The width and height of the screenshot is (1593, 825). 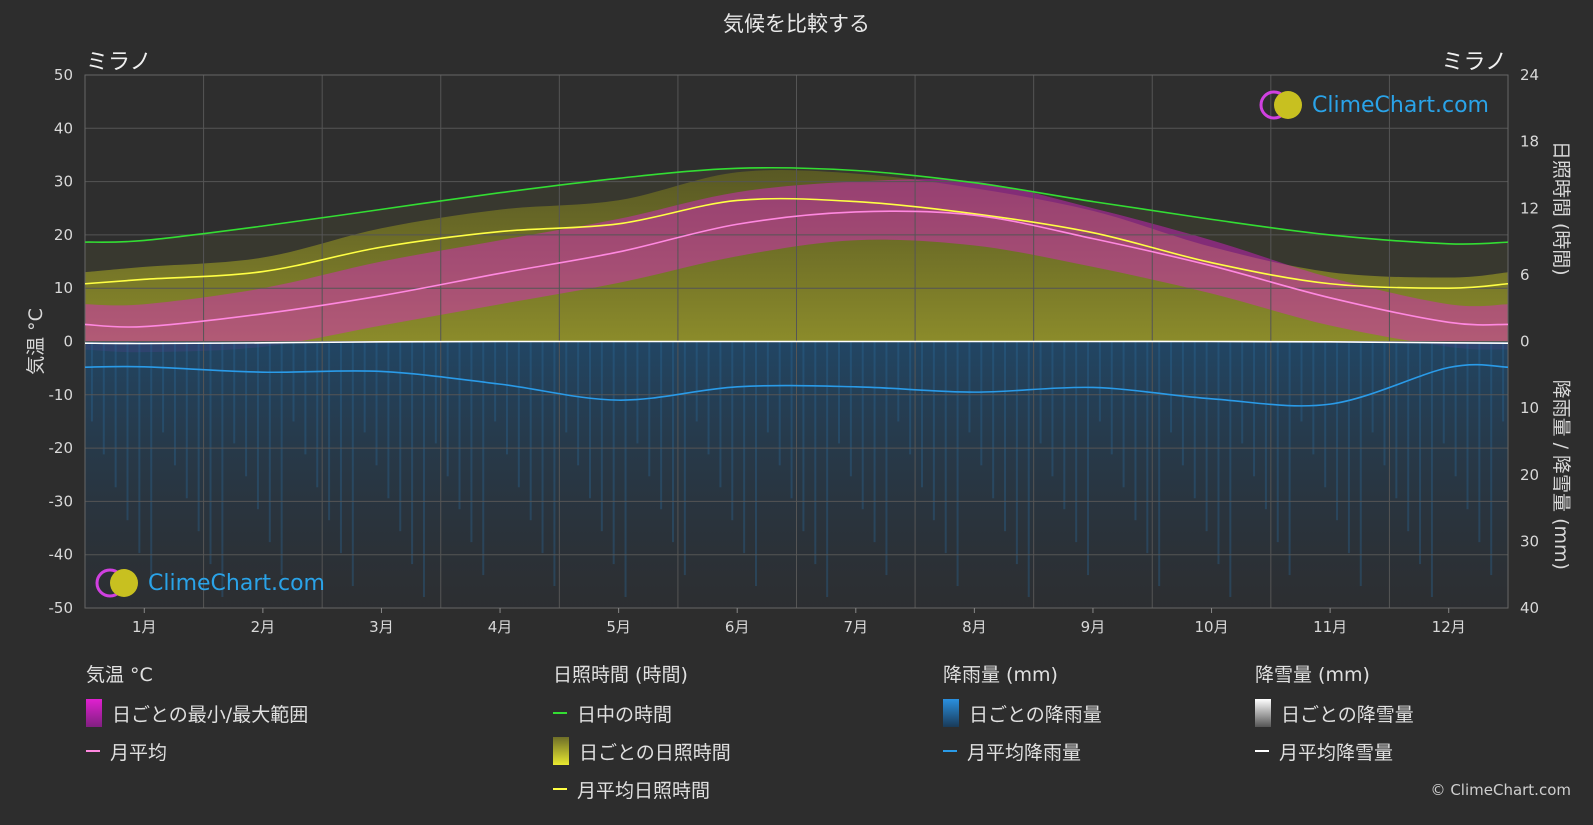 What do you see at coordinates (144, 627) in the screenshot?
I see `x-tick-label: 1月` at bounding box center [144, 627].